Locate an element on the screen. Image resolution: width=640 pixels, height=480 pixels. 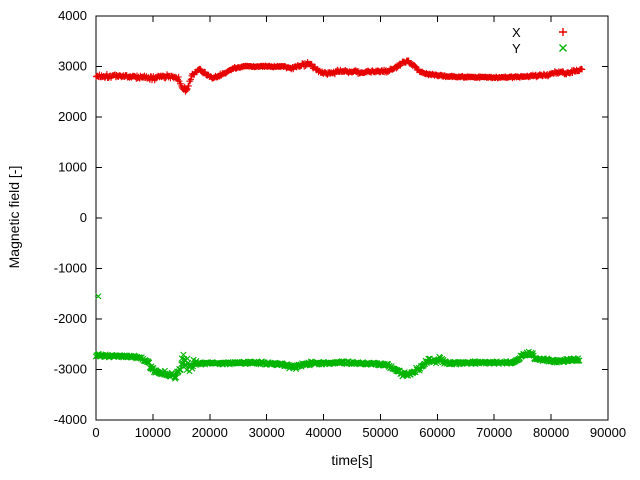
y-tick-label: 3000 is located at coordinates (72, 66).